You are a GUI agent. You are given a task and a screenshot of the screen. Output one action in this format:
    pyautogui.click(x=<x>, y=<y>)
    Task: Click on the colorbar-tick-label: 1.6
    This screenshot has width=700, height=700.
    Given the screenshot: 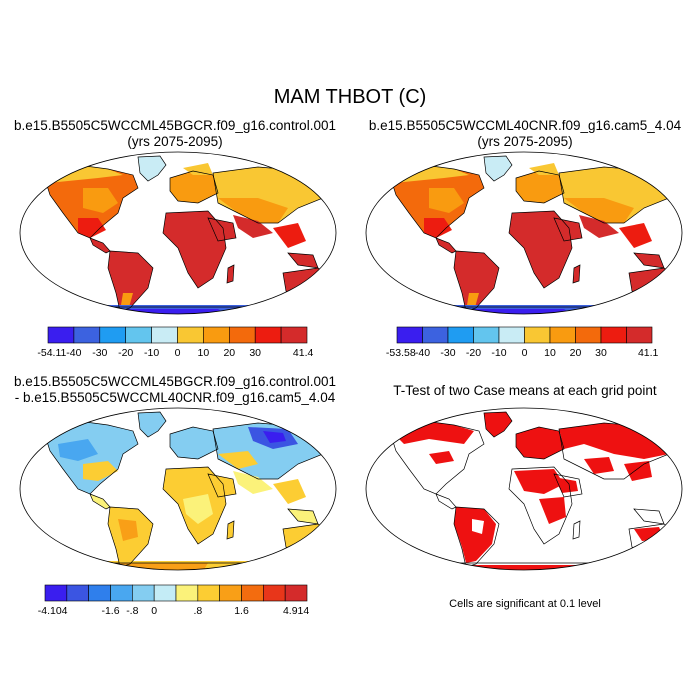 What is the action you would take?
    pyautogui.click(x=241, y=611)
    